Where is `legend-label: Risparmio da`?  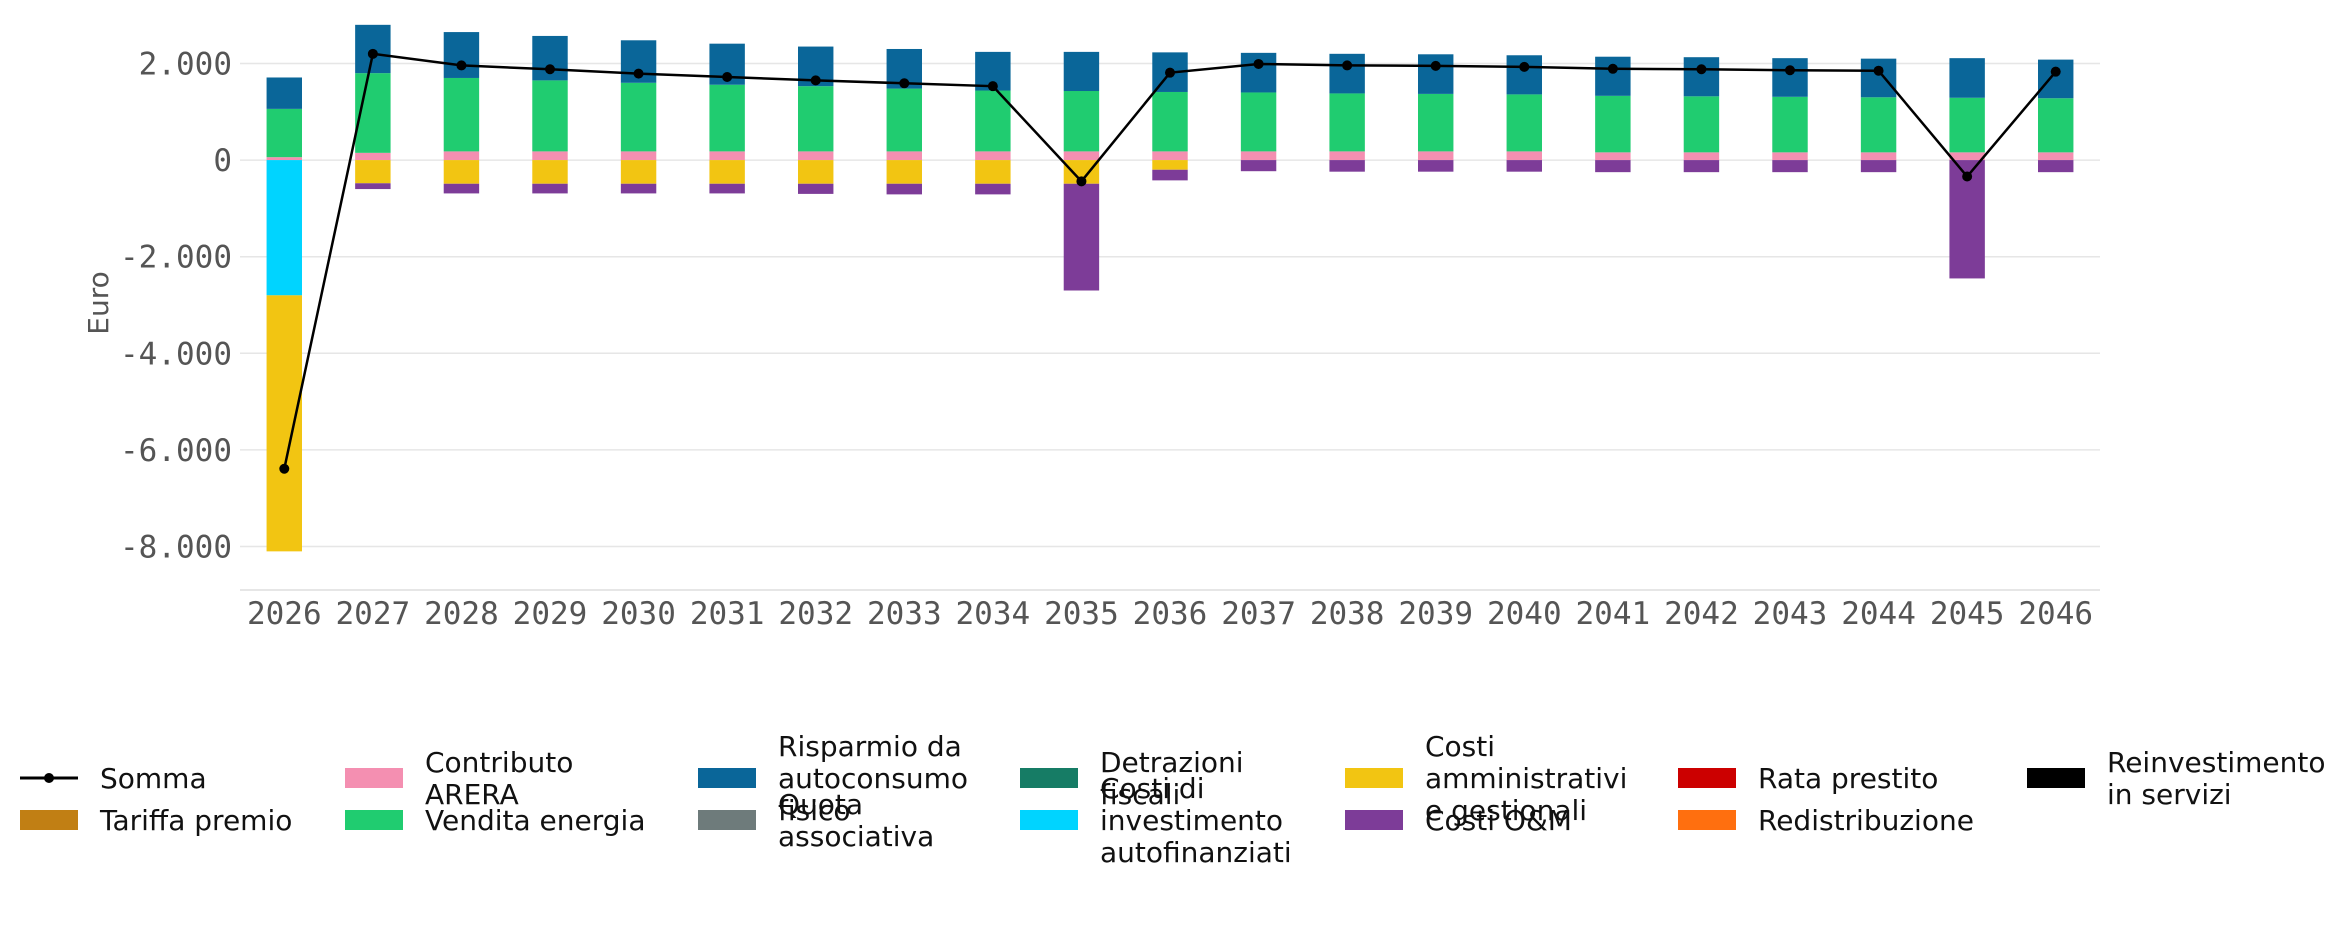
legend-label: Risparmio da is located at coordinates (870, 746).